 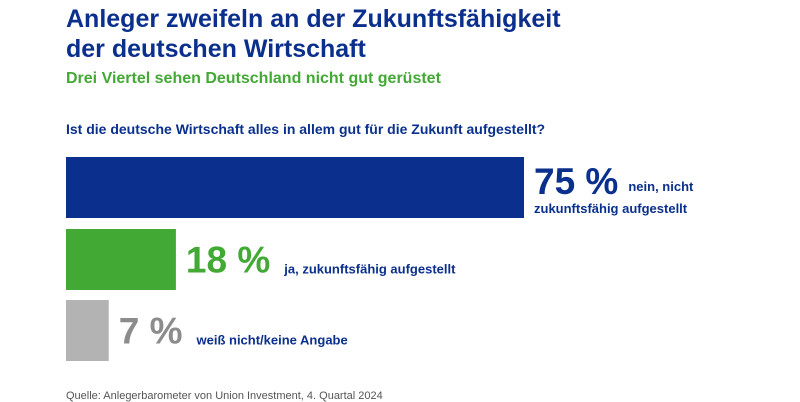 I want to click on title-line-2: der deutschen Wirtschaft, so click(x=216, y=49).